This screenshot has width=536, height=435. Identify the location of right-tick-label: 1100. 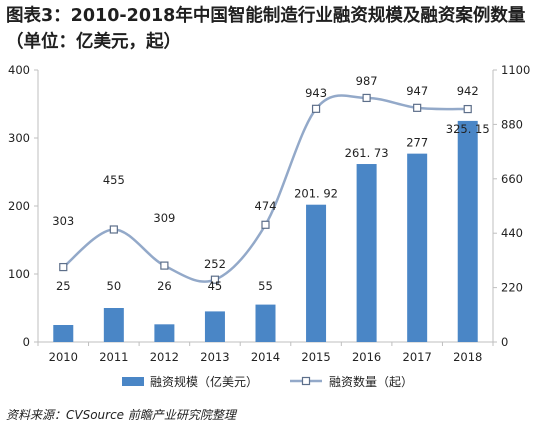
(515, 70).